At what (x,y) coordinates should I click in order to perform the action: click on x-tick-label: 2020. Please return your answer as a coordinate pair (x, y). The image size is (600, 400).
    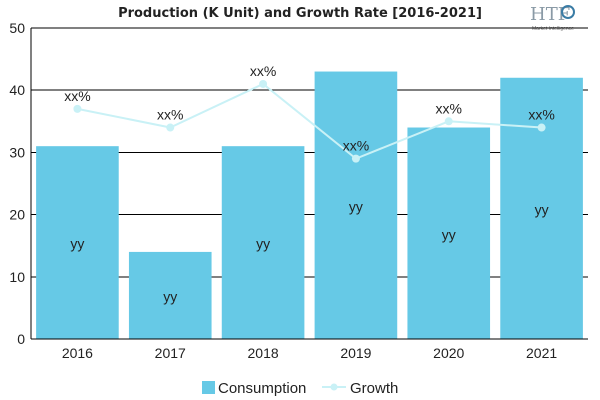
    Looking at the image, I should click on (448, 353).